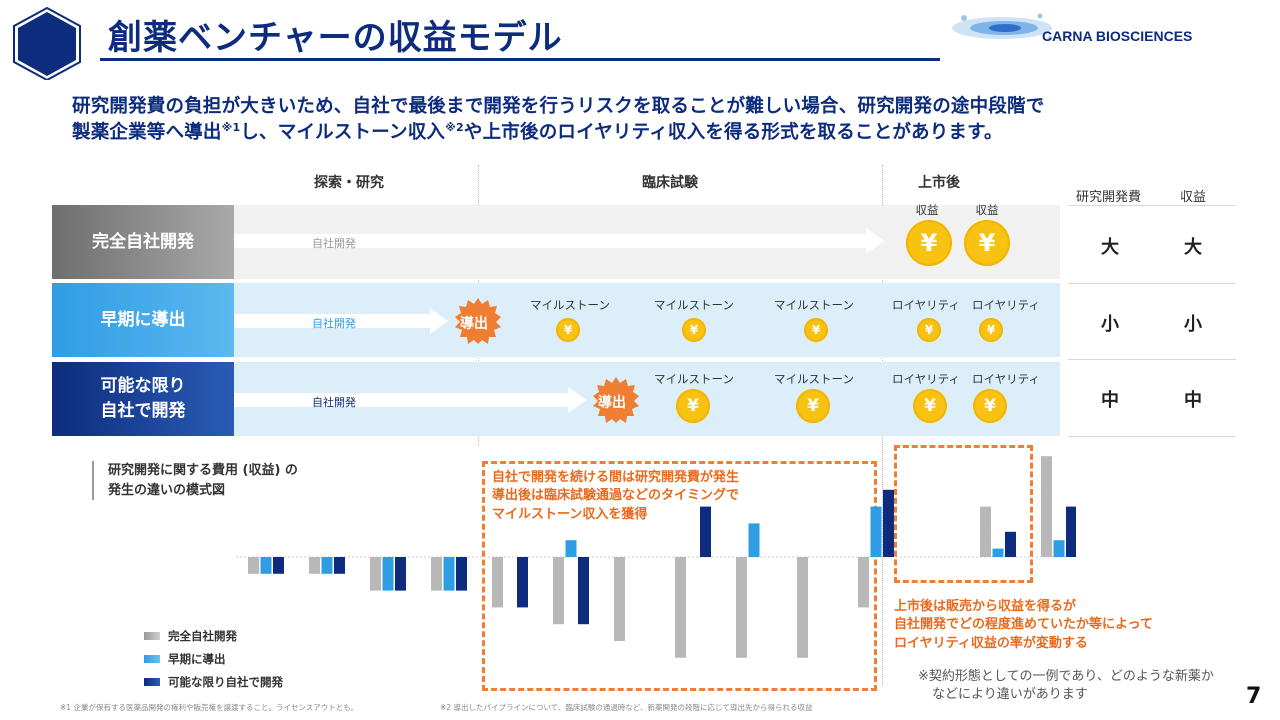  I want to click on footnote-ref: ※2, so click(454, 127).